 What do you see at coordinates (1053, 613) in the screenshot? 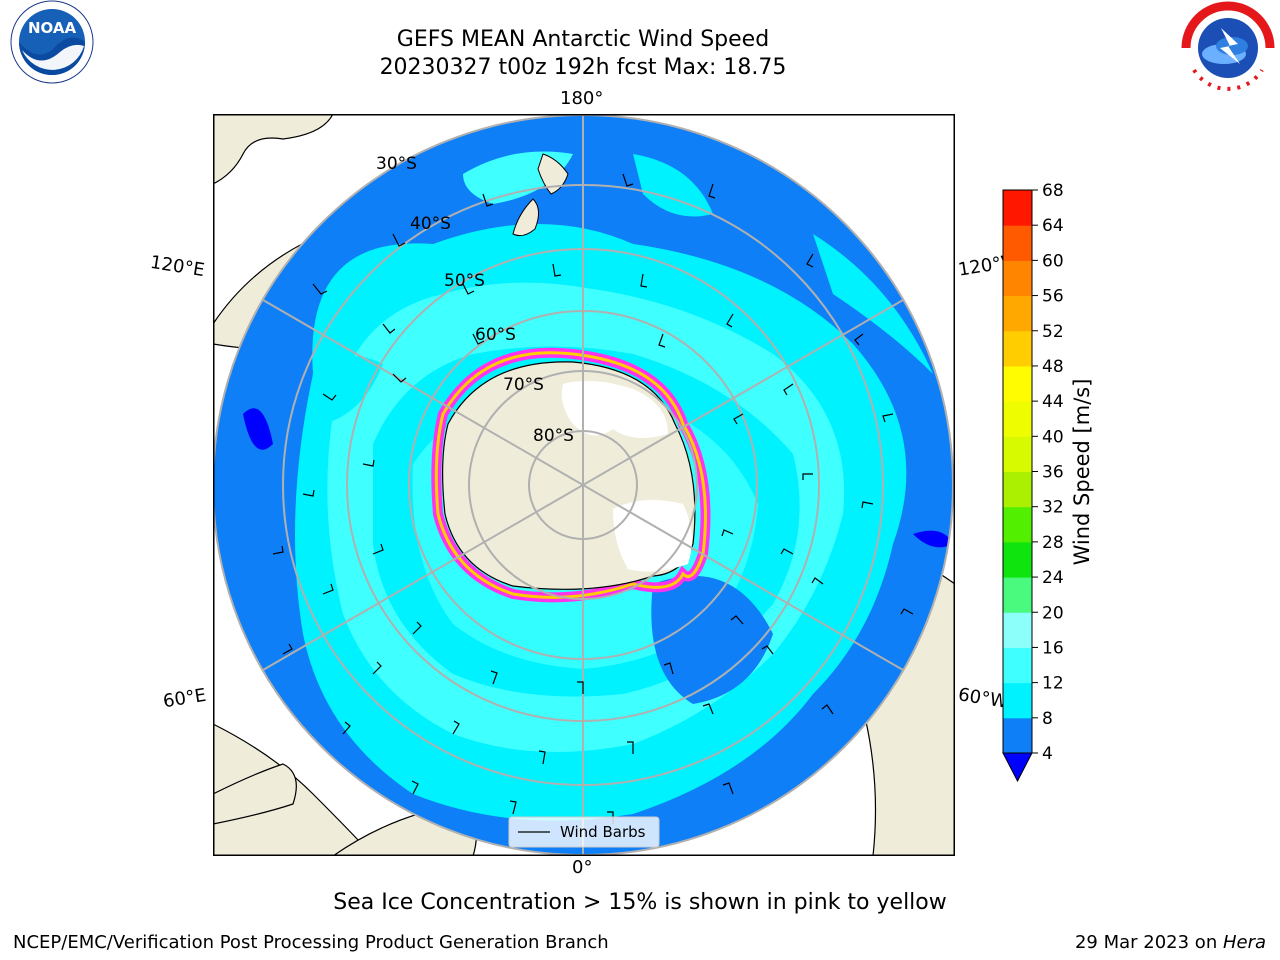
I see `colorbar-tick-label: 20` at bounding box center [1053, 613].